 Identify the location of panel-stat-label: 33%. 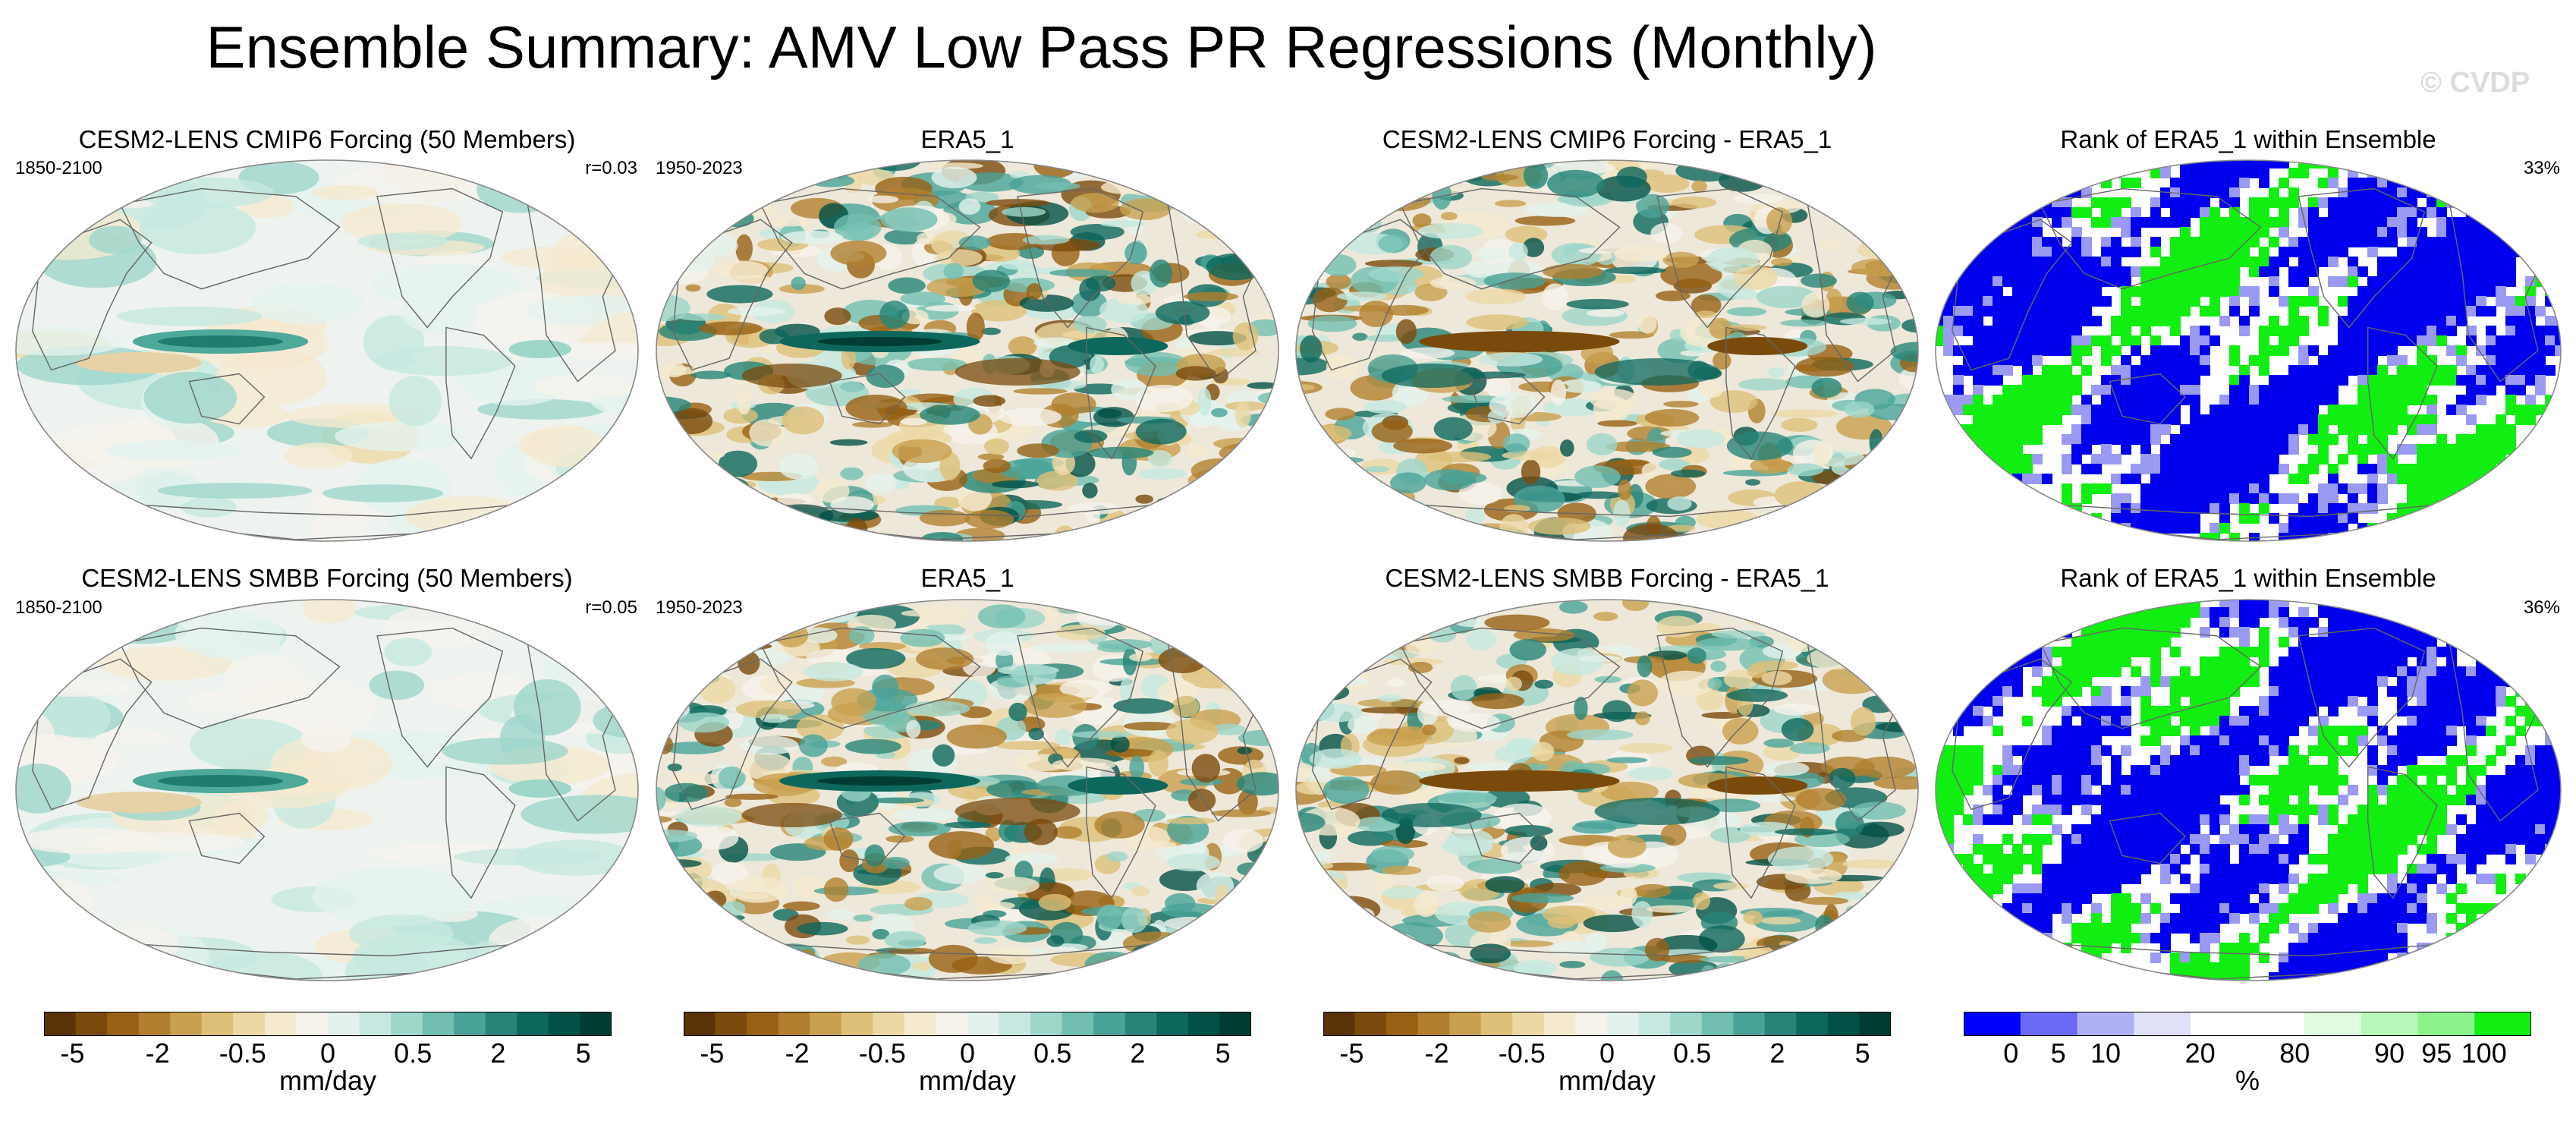
(2541, 168).